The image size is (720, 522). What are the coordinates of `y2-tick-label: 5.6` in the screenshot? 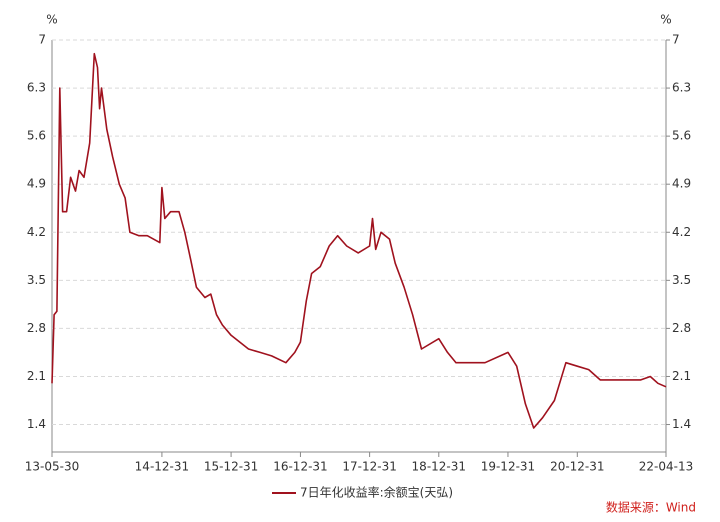 It's located at (681, 136).